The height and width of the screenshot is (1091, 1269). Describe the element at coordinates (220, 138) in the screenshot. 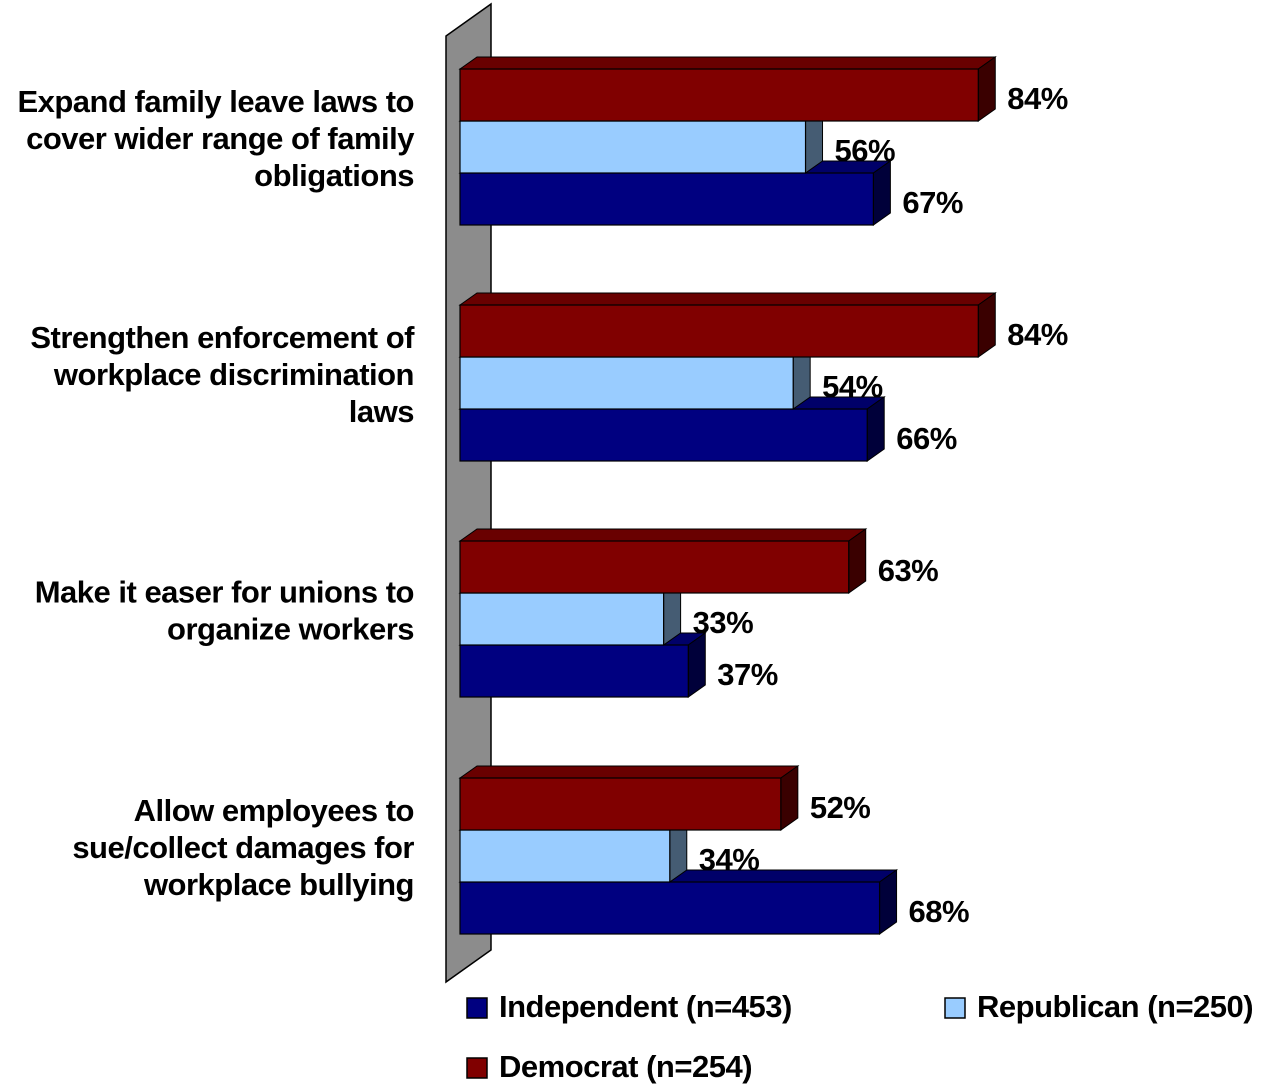

I see `category-label-line: cover wider range of family` at that location.